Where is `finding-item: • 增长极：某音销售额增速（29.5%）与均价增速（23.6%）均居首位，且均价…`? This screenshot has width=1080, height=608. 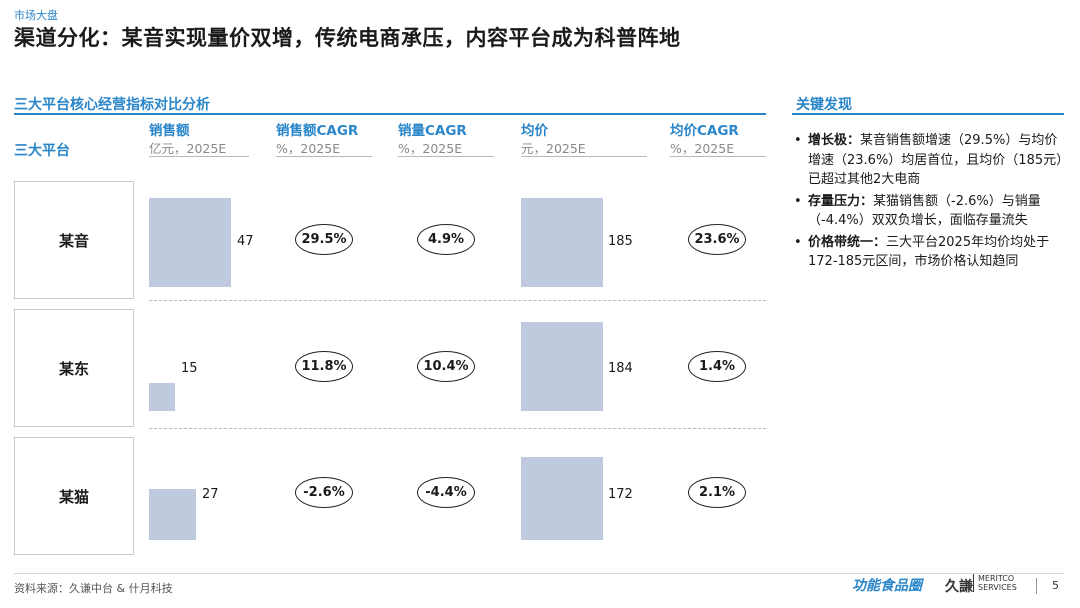 finding-item: • 增长极：某音销售额增速（29.5%）与均价增速（23.6%）均居首位，且均价… is located at coordinates (927, 160).